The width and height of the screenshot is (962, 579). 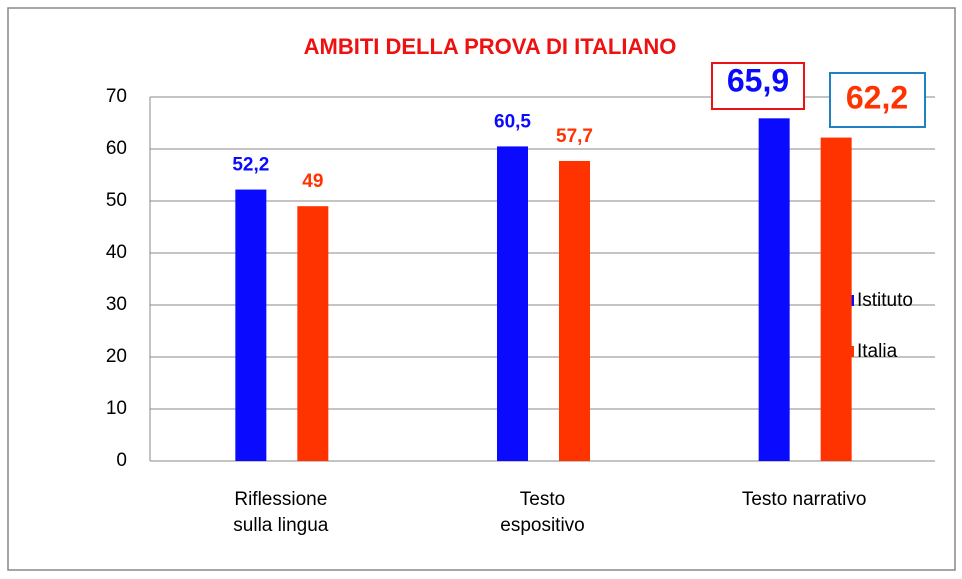 I want to click on y-tick-label: 10, so click(x=116, y=408).